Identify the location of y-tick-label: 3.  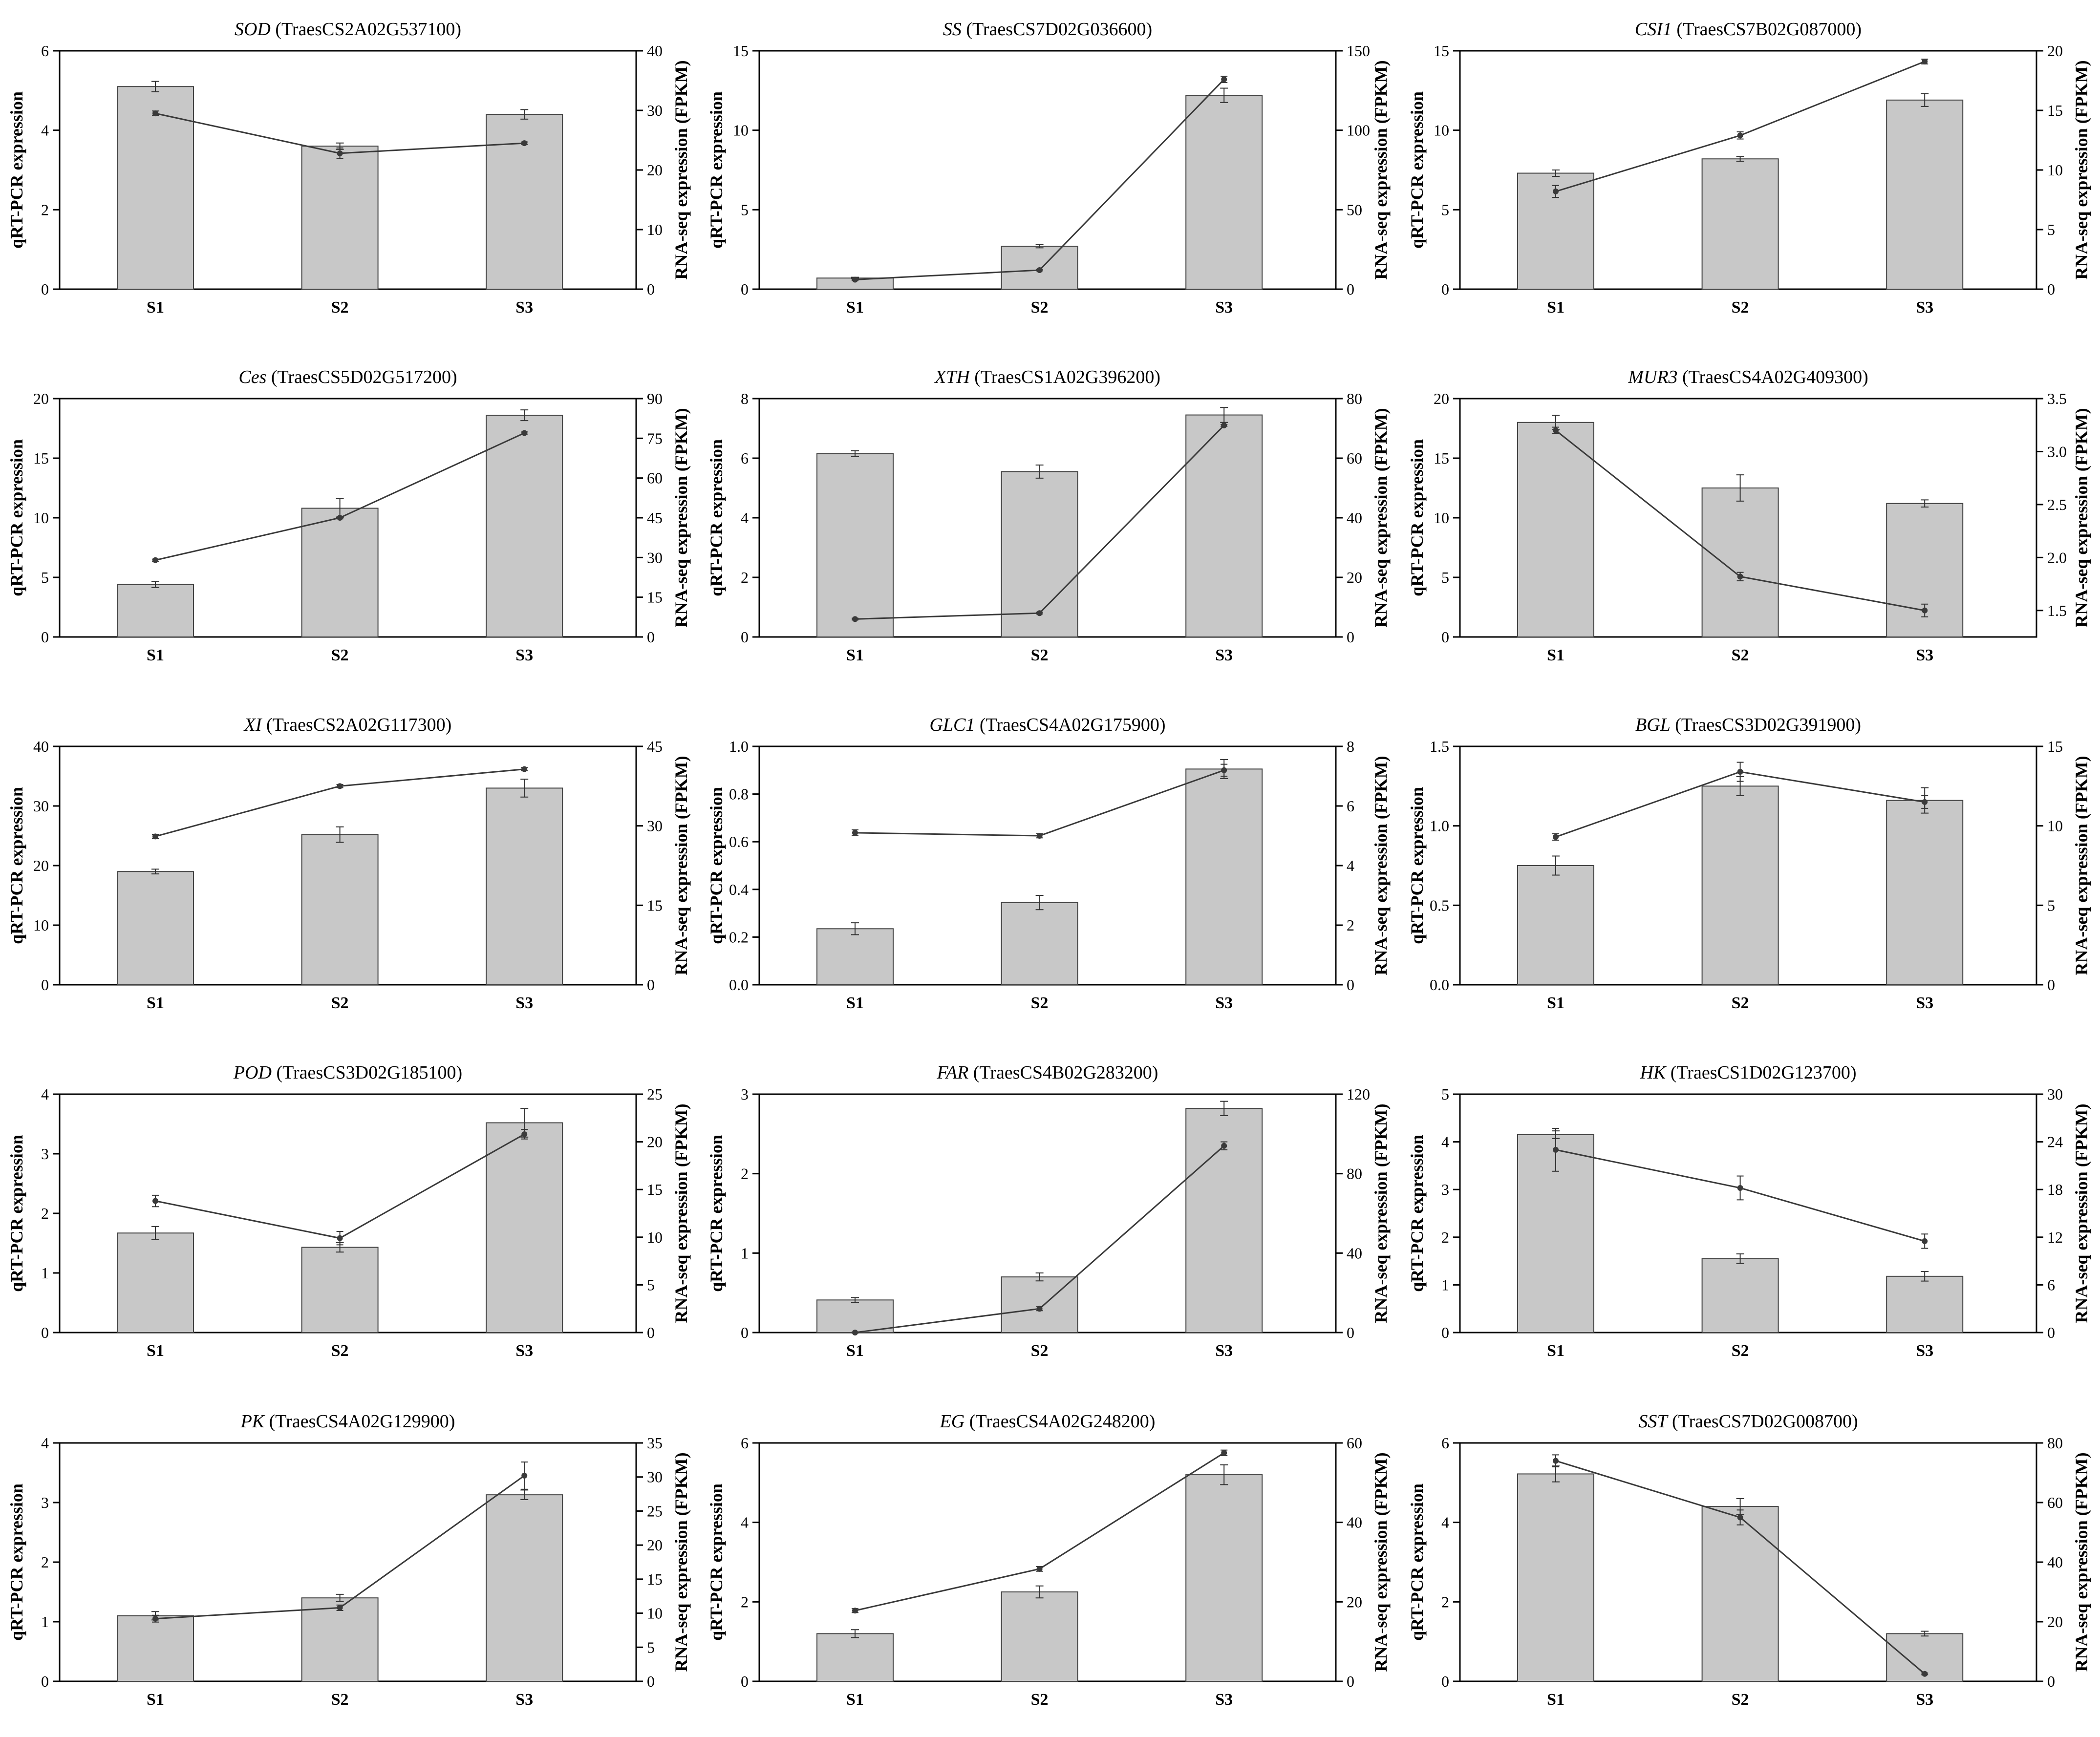
(745, 1094).